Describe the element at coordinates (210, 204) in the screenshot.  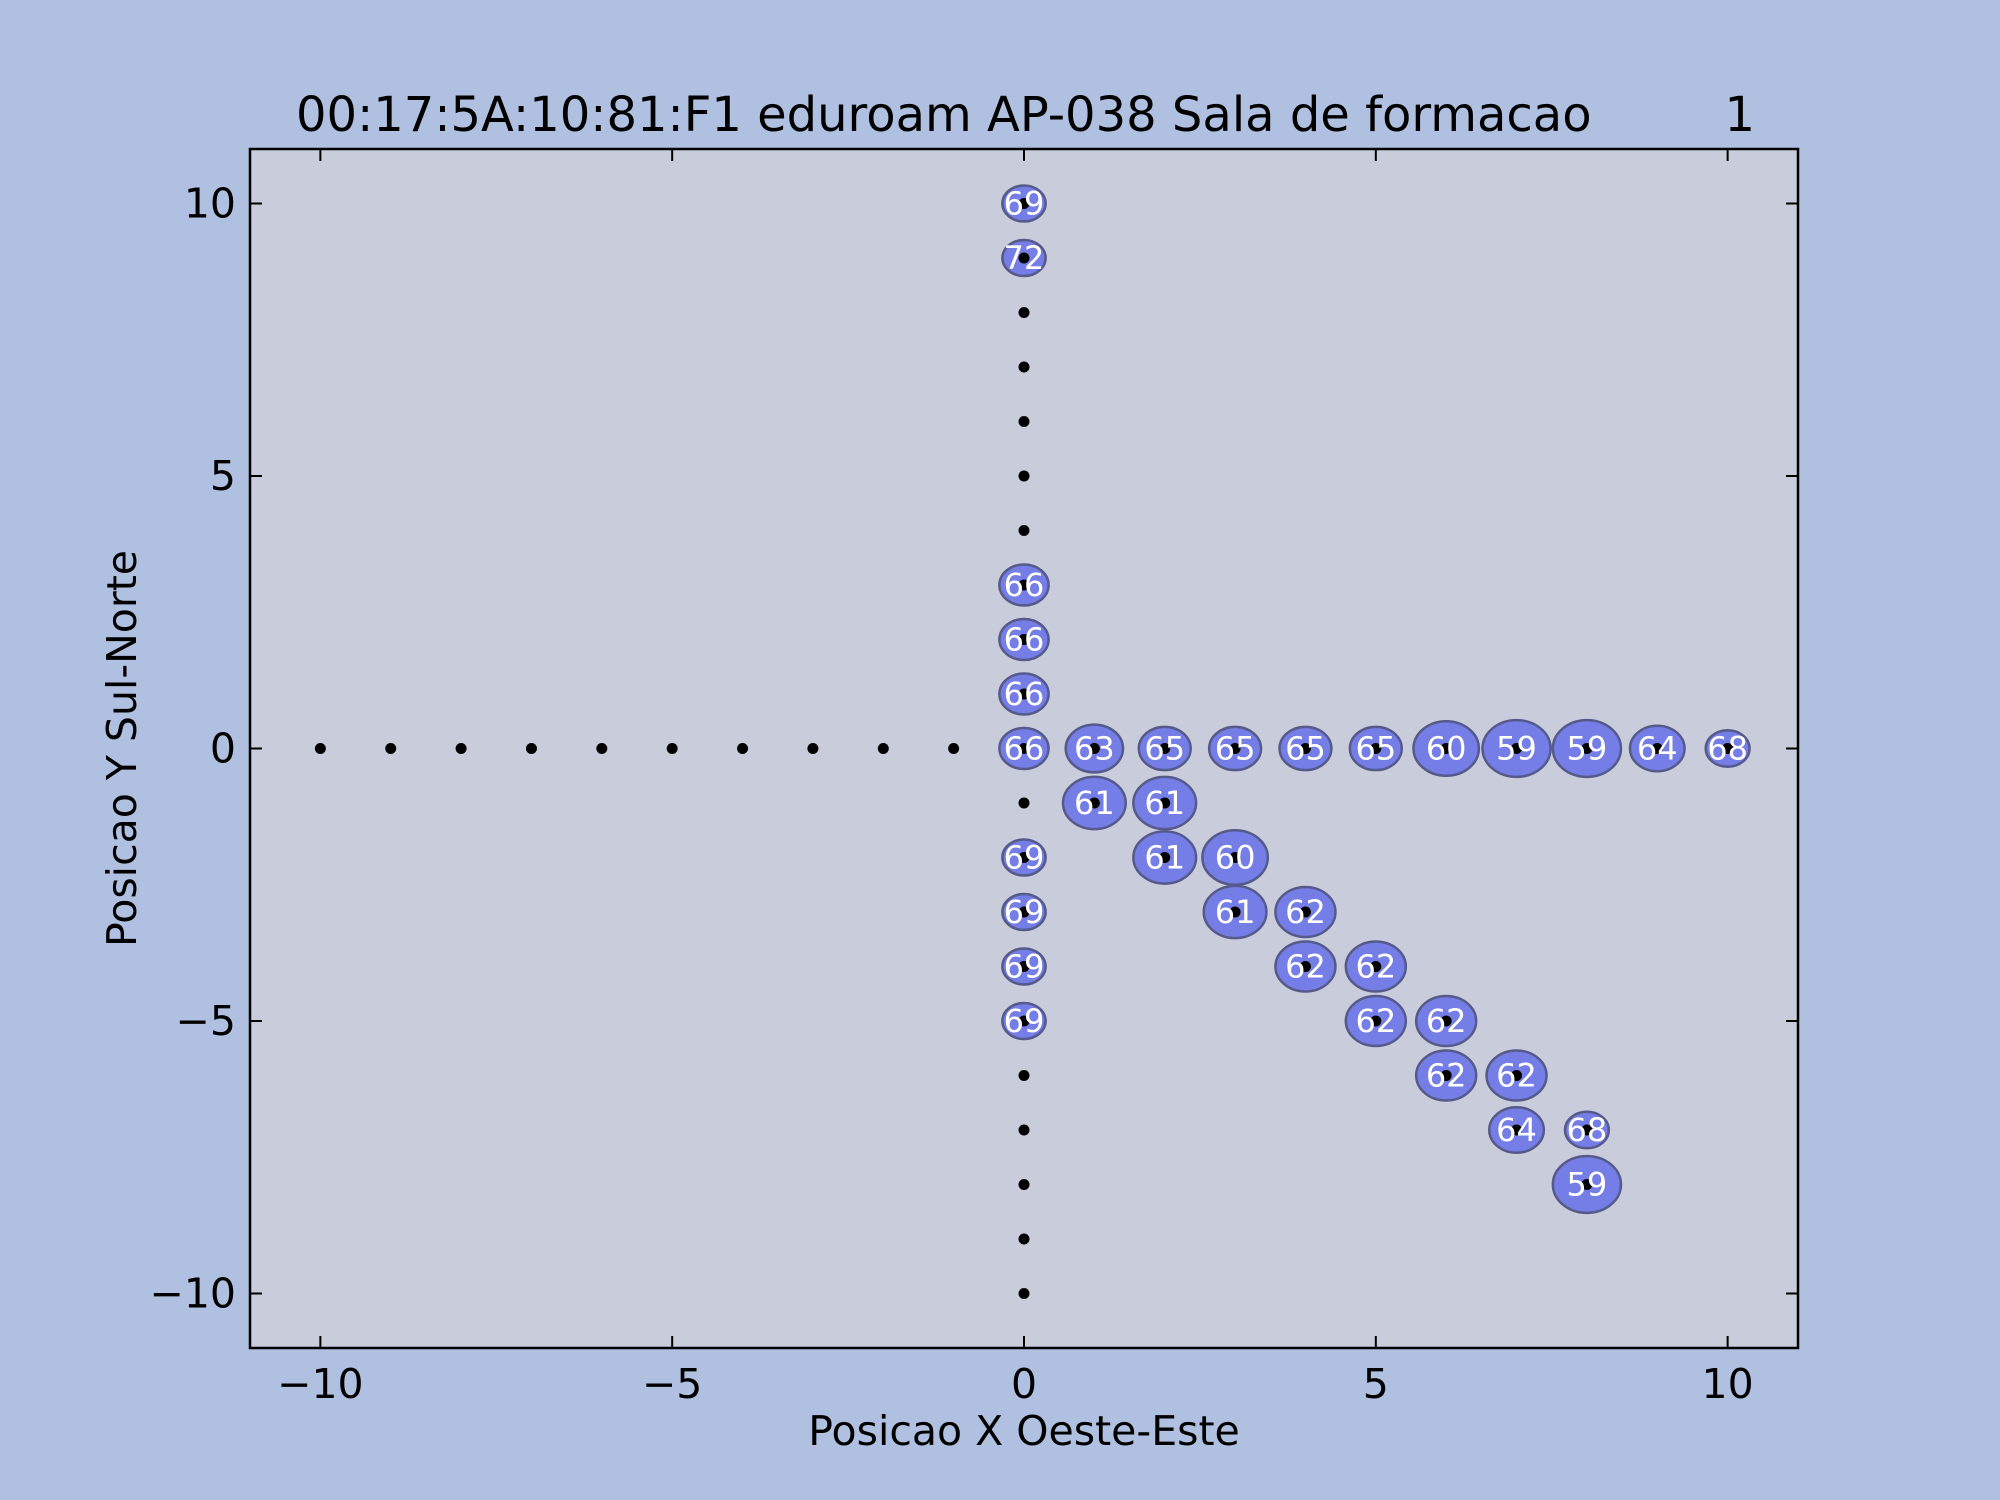
I see `y-tick-label: 10` at that location.